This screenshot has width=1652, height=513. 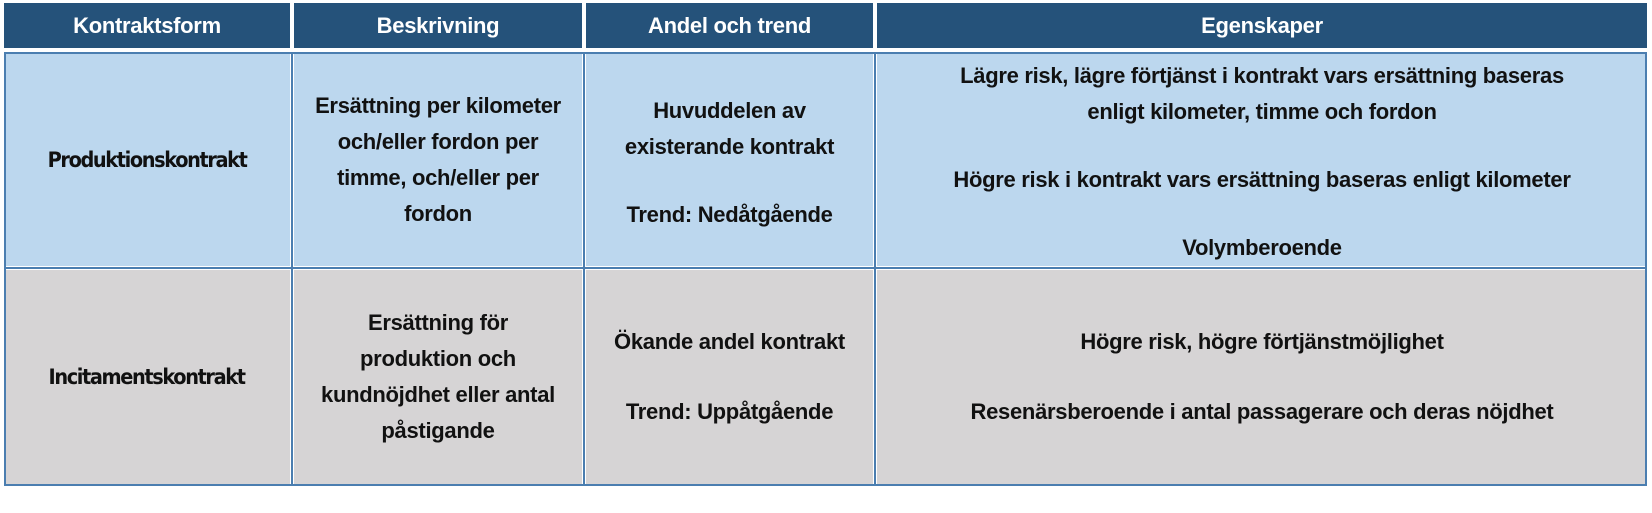 What do you see at coordinates (438, 105) in the screenshot?
I see `row1-description-line: Ersättning per kilometer` at bounding box center [438, 105].